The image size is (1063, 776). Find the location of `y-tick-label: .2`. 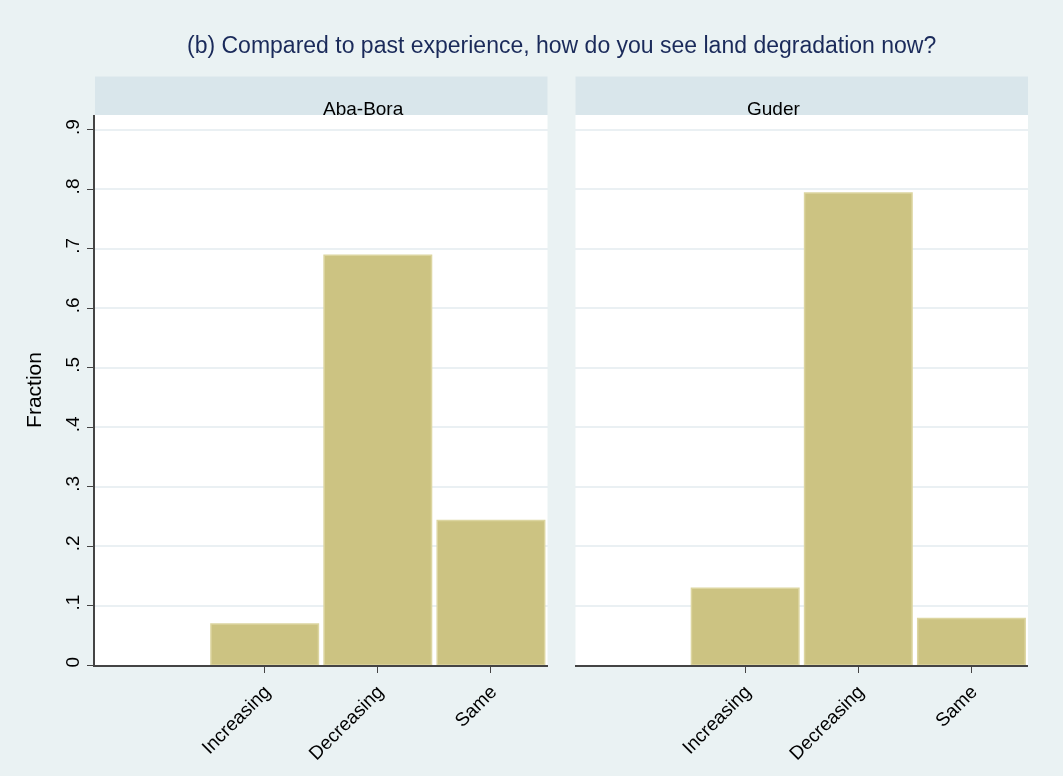

y-tick-label: .2 is located at coordinates (73, 543).